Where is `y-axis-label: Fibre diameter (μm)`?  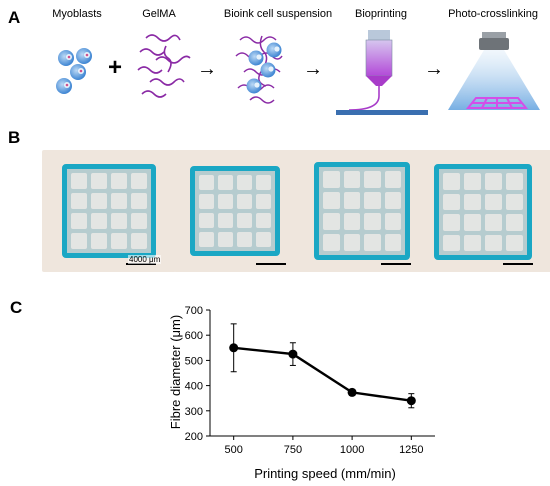
y-axis-label: Fibre diameter (μm) is located at coordinates (175, 372).